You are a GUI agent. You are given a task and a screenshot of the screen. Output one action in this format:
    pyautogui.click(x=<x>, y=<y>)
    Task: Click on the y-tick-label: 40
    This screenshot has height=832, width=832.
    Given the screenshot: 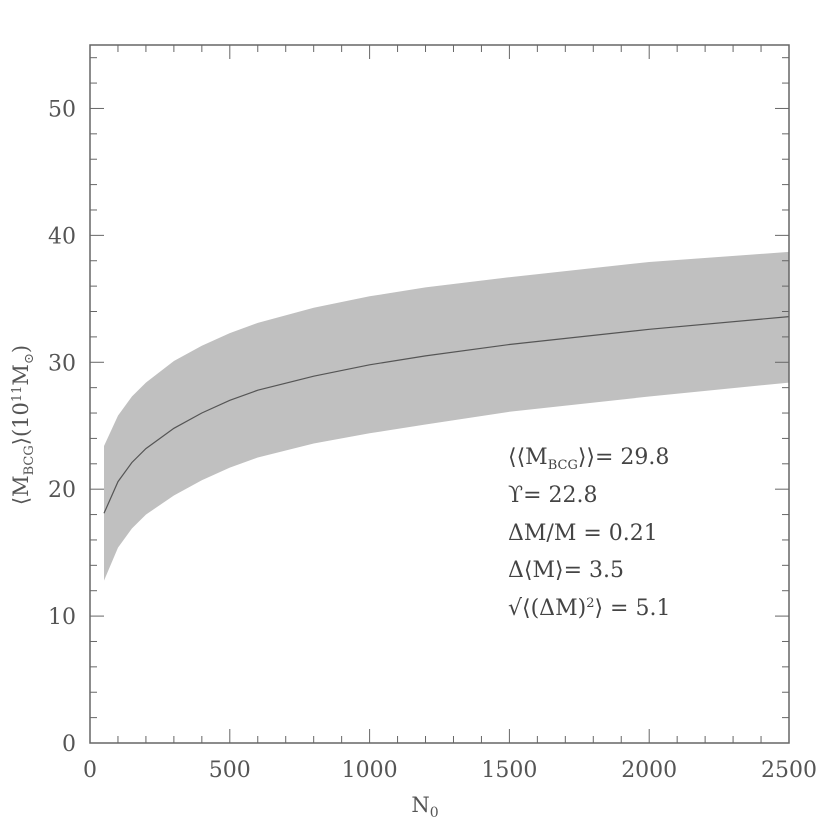 What is the action you would take?
    pyautogui.click(x=62, y=236)
    